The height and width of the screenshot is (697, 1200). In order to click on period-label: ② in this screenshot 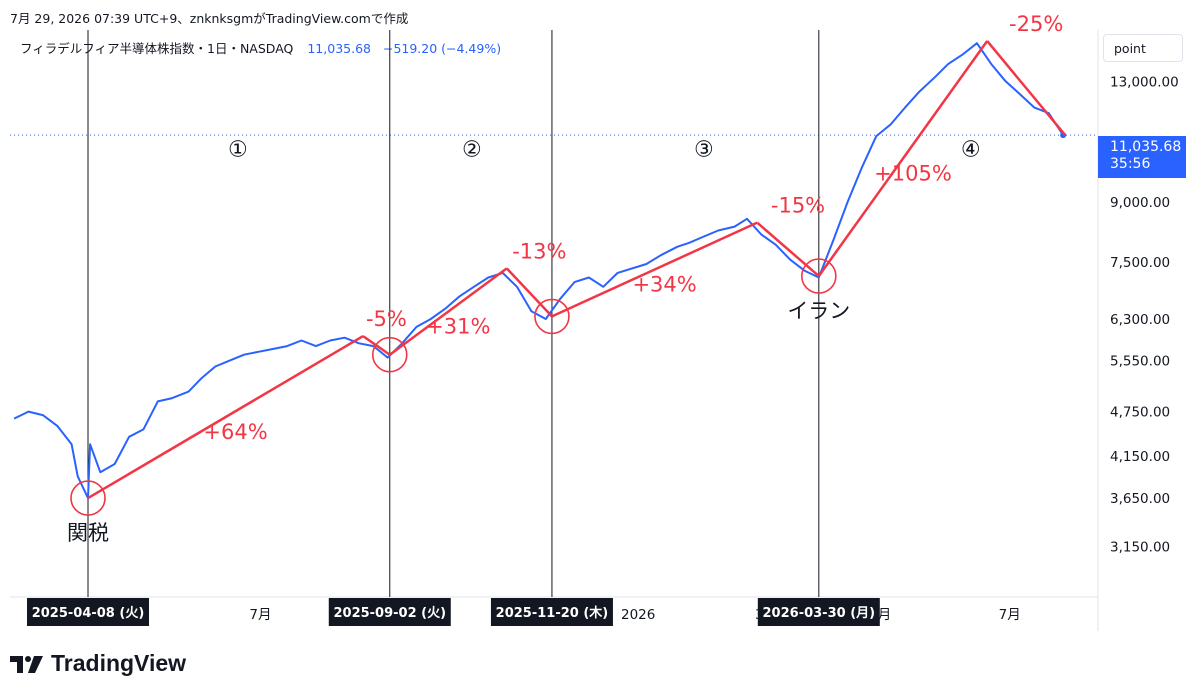, I will do `click(472, 149)`.